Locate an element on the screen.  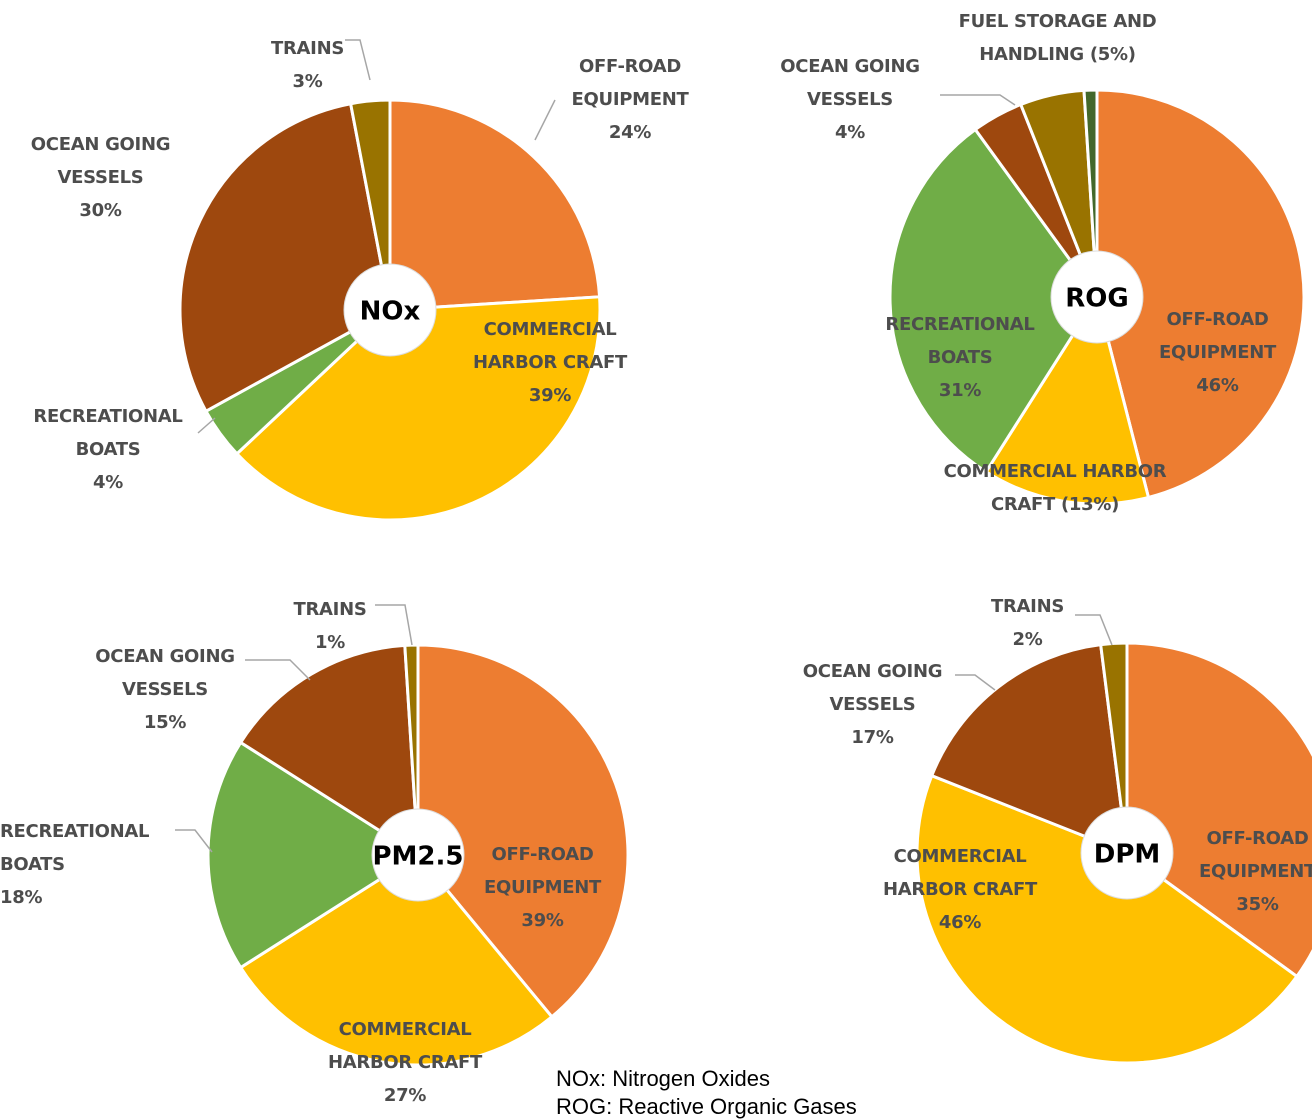
chart-title: ROG is located at coordinates (1096, 299).